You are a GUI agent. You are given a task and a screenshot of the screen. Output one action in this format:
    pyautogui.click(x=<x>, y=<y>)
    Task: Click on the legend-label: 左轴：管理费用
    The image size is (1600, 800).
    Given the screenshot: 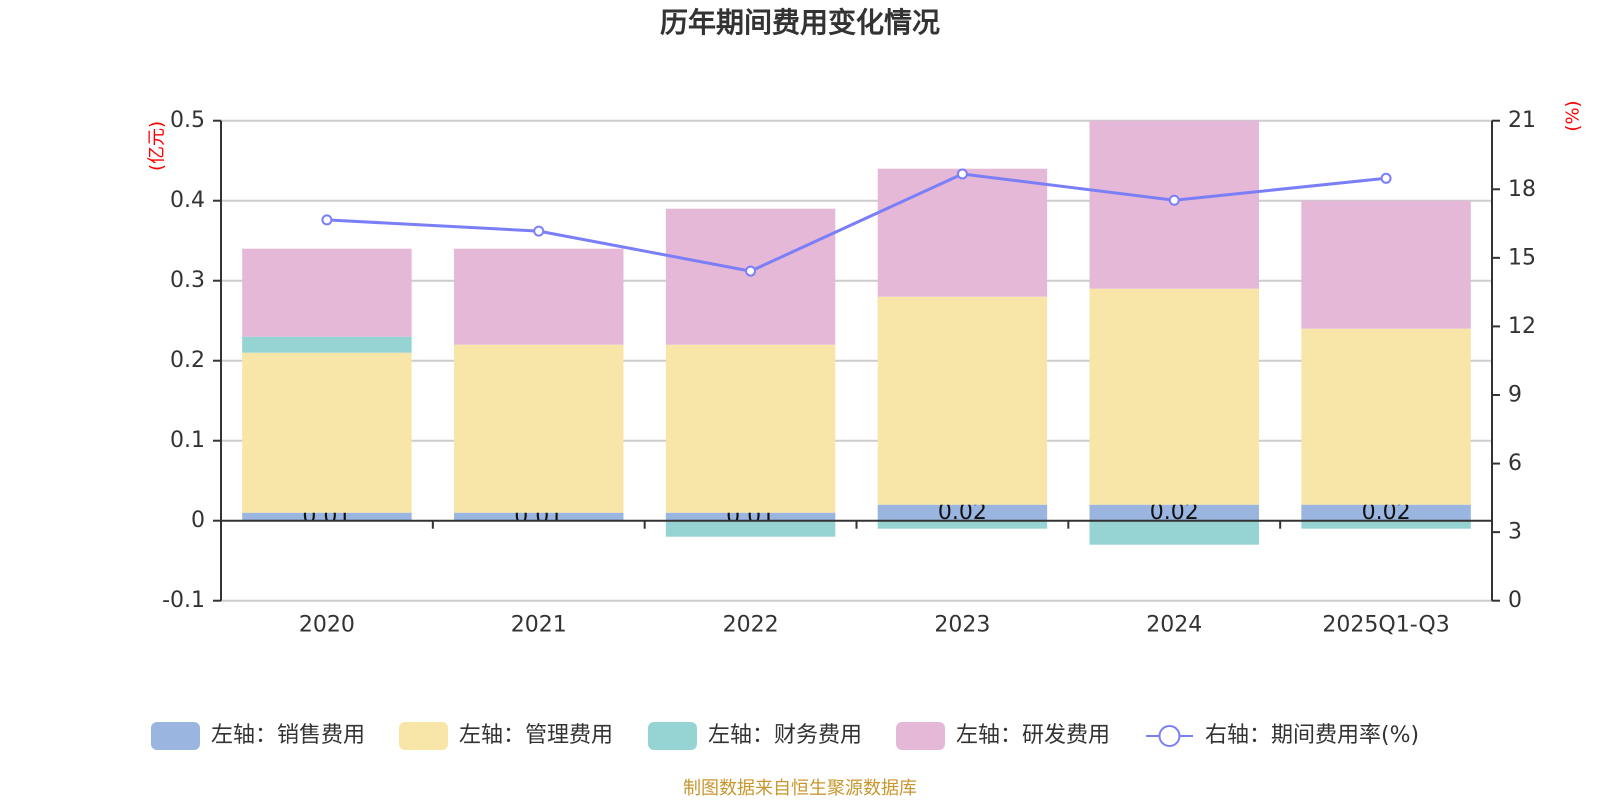 What is the action you would take?
    pyautogui.click(x=536, y=735)
    